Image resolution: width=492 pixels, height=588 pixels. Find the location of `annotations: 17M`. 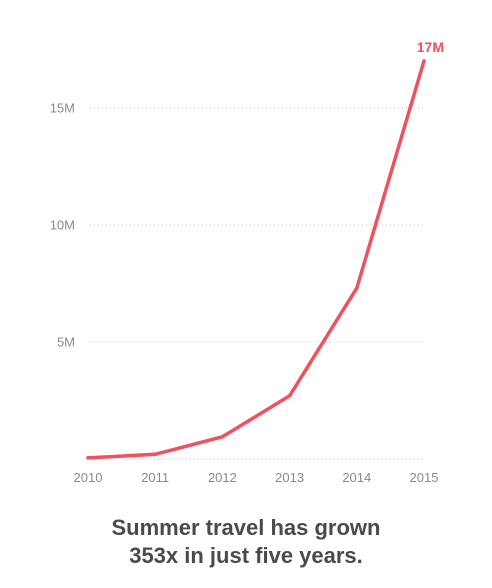

annotations: 17M is located at coordinates (430, 47).